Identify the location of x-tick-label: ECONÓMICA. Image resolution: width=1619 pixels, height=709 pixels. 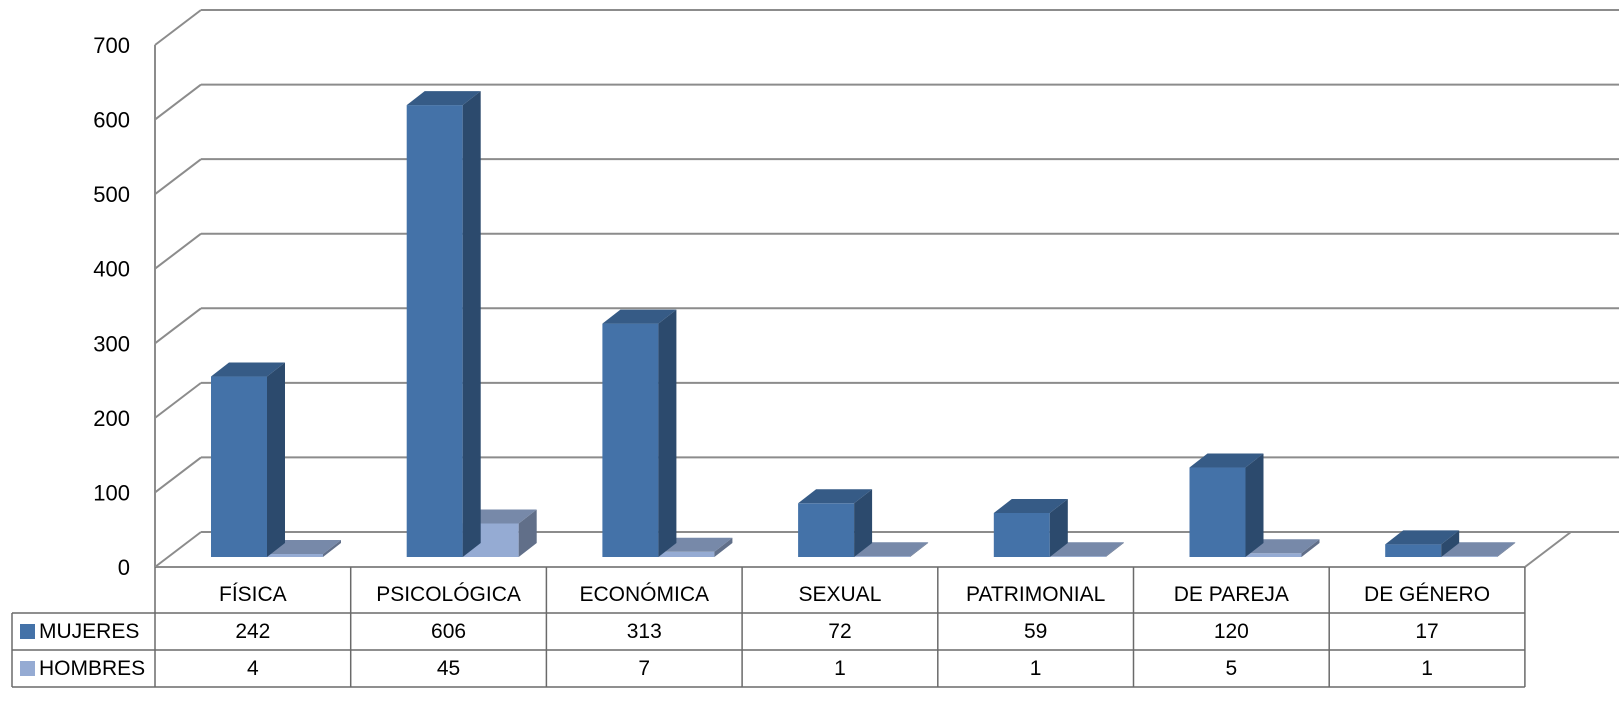
(644, 594).